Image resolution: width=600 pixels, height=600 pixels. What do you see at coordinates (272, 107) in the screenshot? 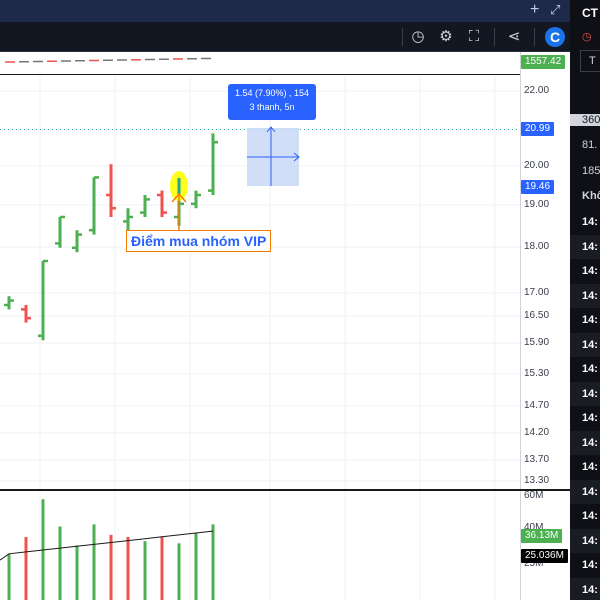
I see `measure-tooltip-span: 3 thanh, 5n` at bounding box center [272, 107].